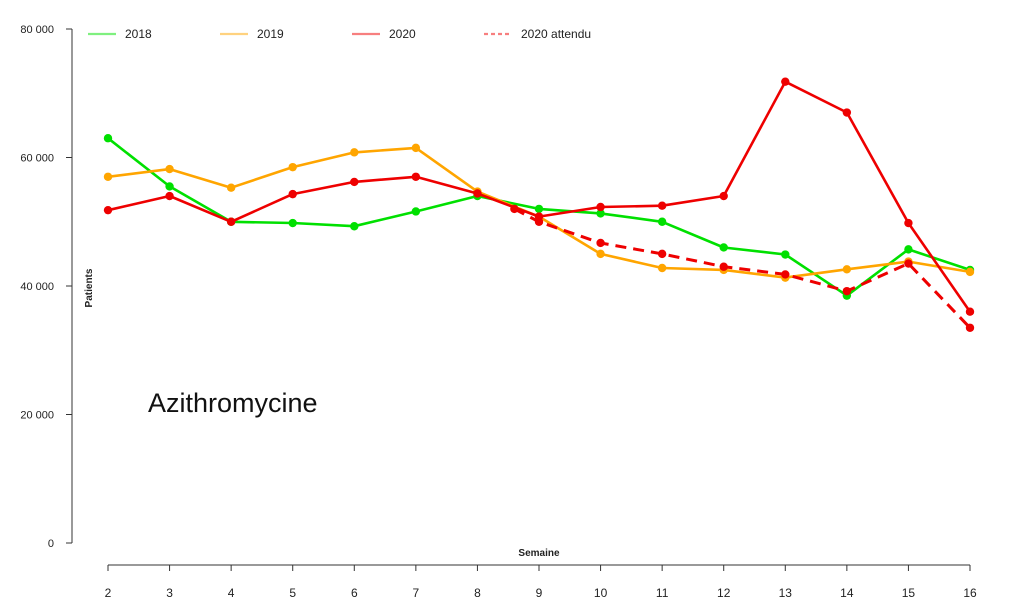 The image size is (1024, 613). What do you see at coordinates (477, 593) in the screenshot?
I see `x-tick-label: 8` at bounding box center [477, 593].